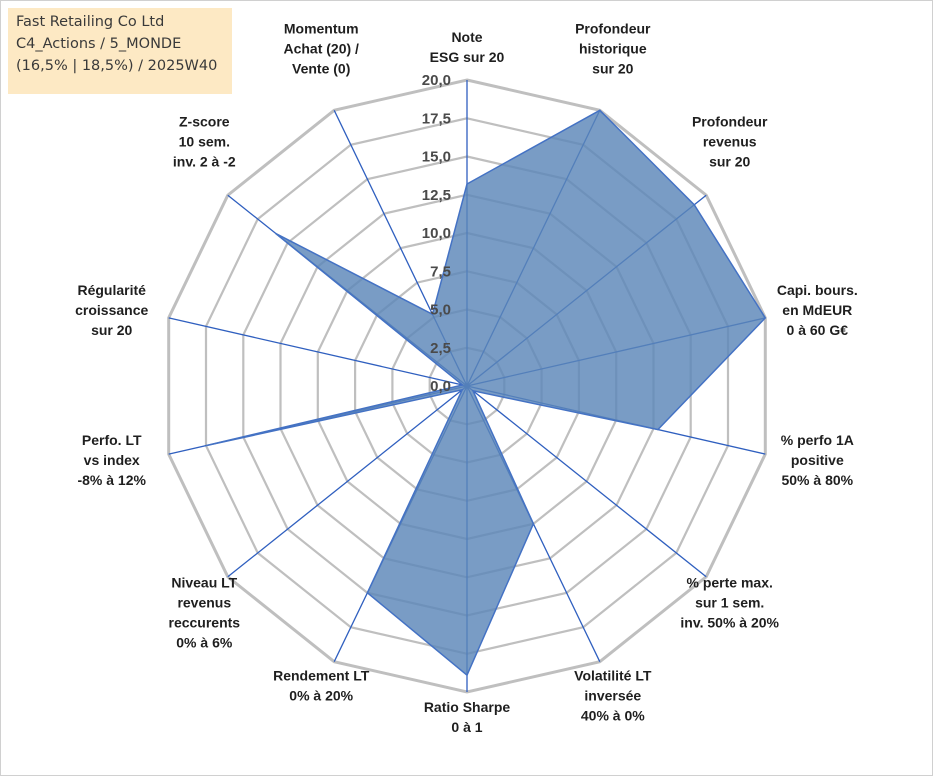 The image size is (933, 776). I want to click on tick-label: 7,5, so click(440, 271).